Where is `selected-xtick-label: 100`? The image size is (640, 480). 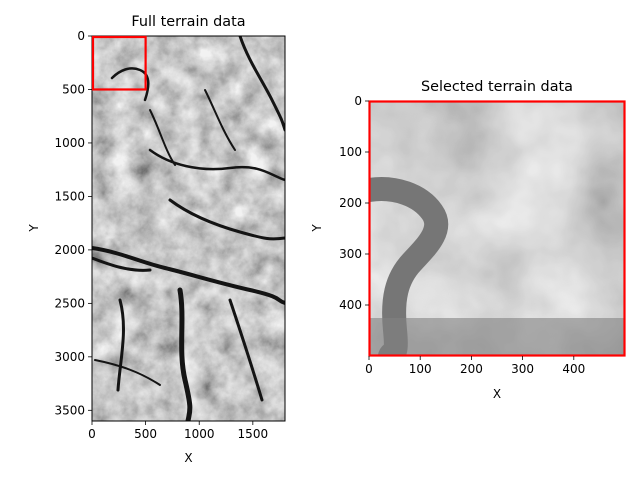 selected-xtick-label: 100 is located at coordinates (420, 369).